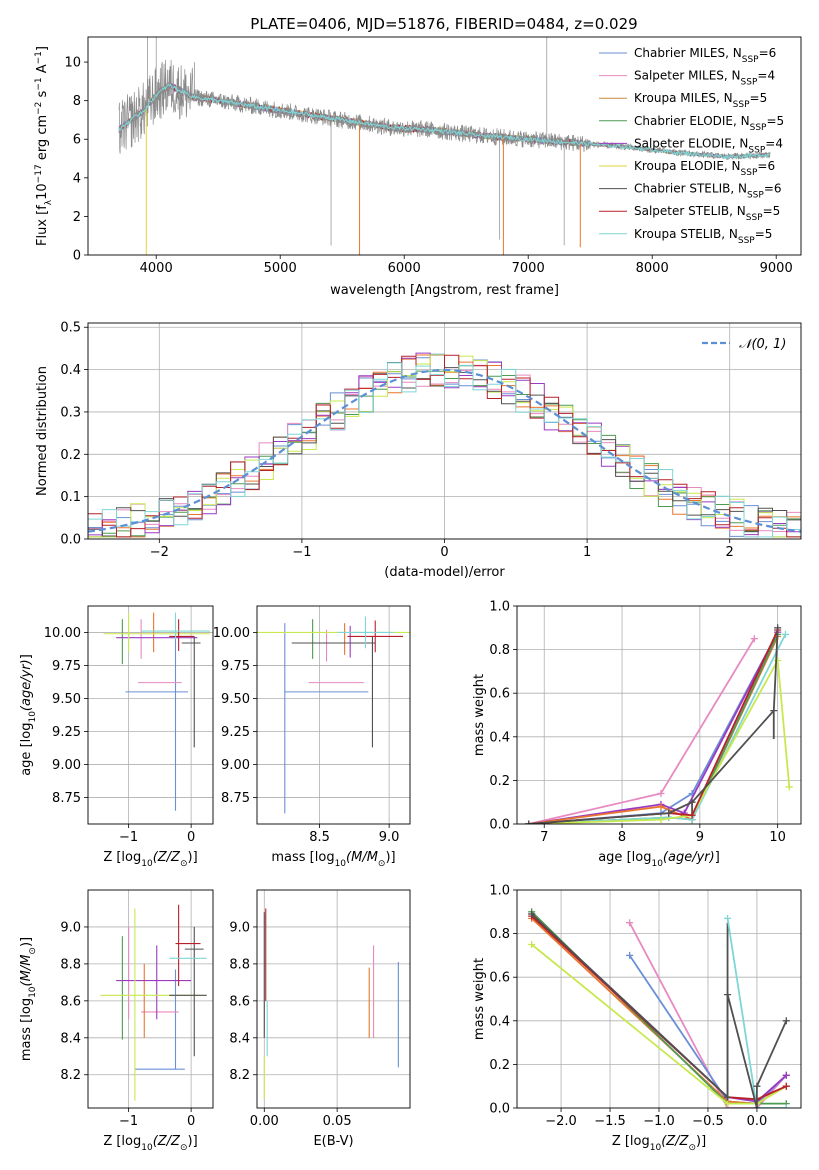 The height and width of the screenshot is (1170, 819). Describe the element at coordinates (26, 1029) in the screenshot. I see `label-part: mass [log` at that location.